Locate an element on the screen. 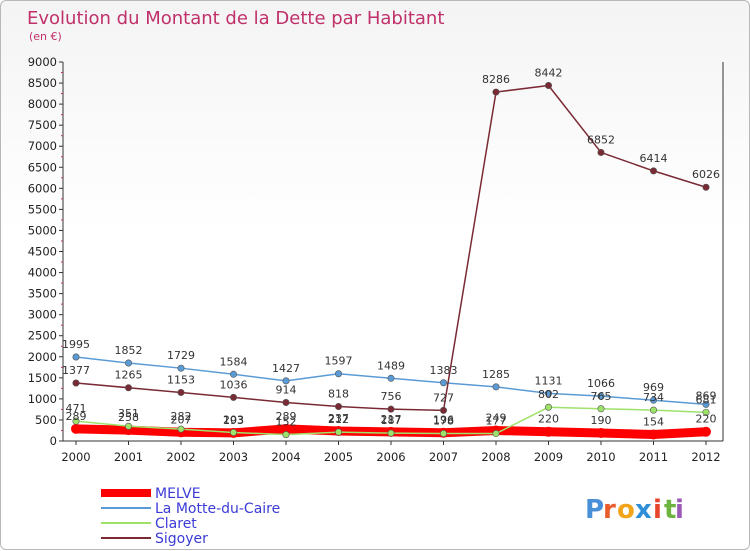 The height and width of the screenshot is (551, 750). data-label: 1153 is located at coordinates (181, 379).